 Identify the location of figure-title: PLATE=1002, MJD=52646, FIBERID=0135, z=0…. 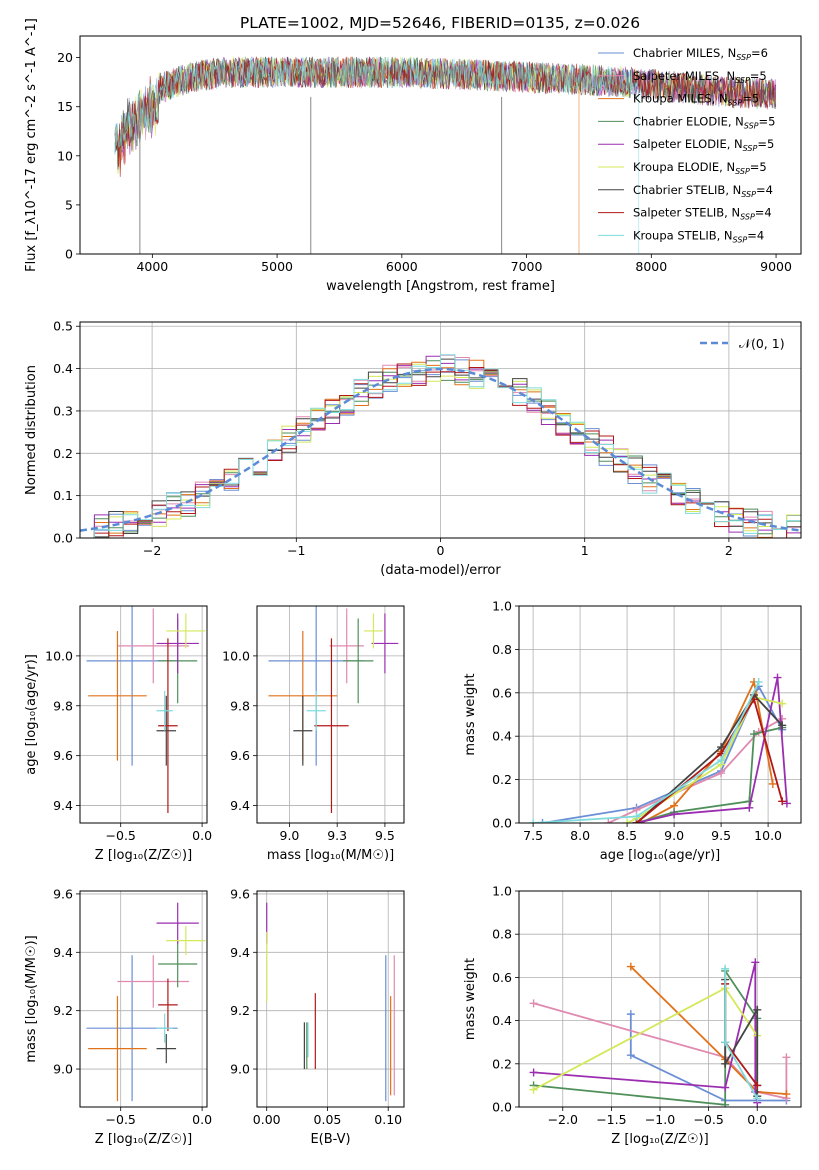
(440, 23).